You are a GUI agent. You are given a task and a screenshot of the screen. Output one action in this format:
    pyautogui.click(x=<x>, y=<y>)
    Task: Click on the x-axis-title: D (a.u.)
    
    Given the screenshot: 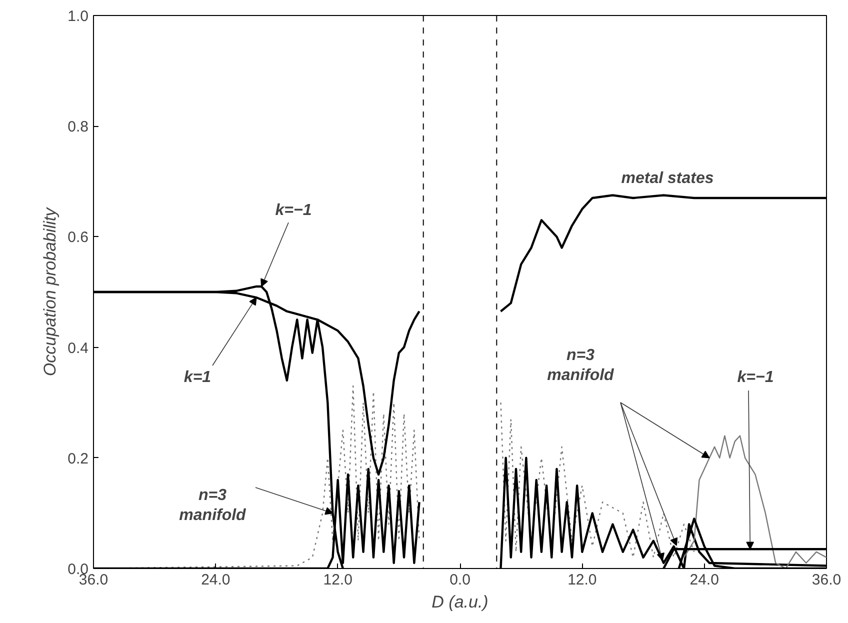 What is the action you would take?
    pyautogui.click(x=460, y=602)
    